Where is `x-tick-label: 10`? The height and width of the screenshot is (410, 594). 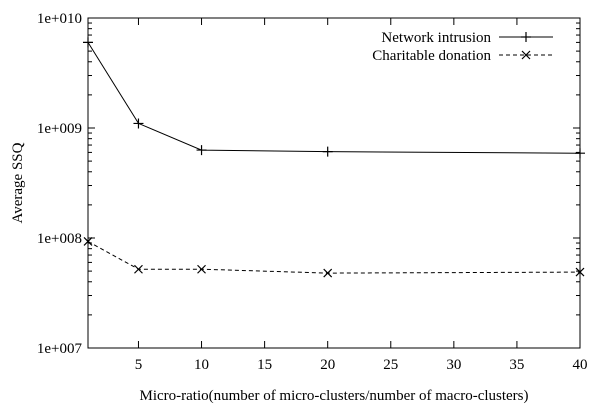 x-tick-label: 10 is located at coordinates (201, 365).